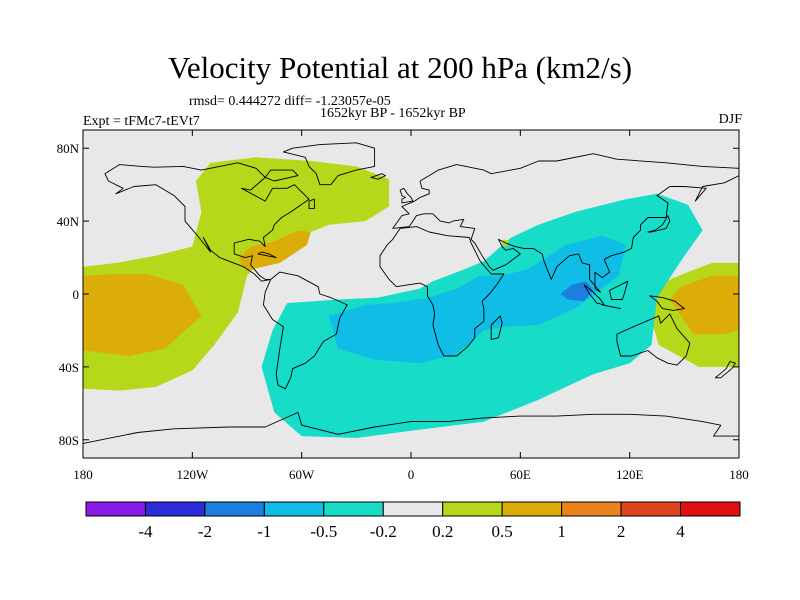  I want to click on colorbar-label-0: -4, so click(145, 531).